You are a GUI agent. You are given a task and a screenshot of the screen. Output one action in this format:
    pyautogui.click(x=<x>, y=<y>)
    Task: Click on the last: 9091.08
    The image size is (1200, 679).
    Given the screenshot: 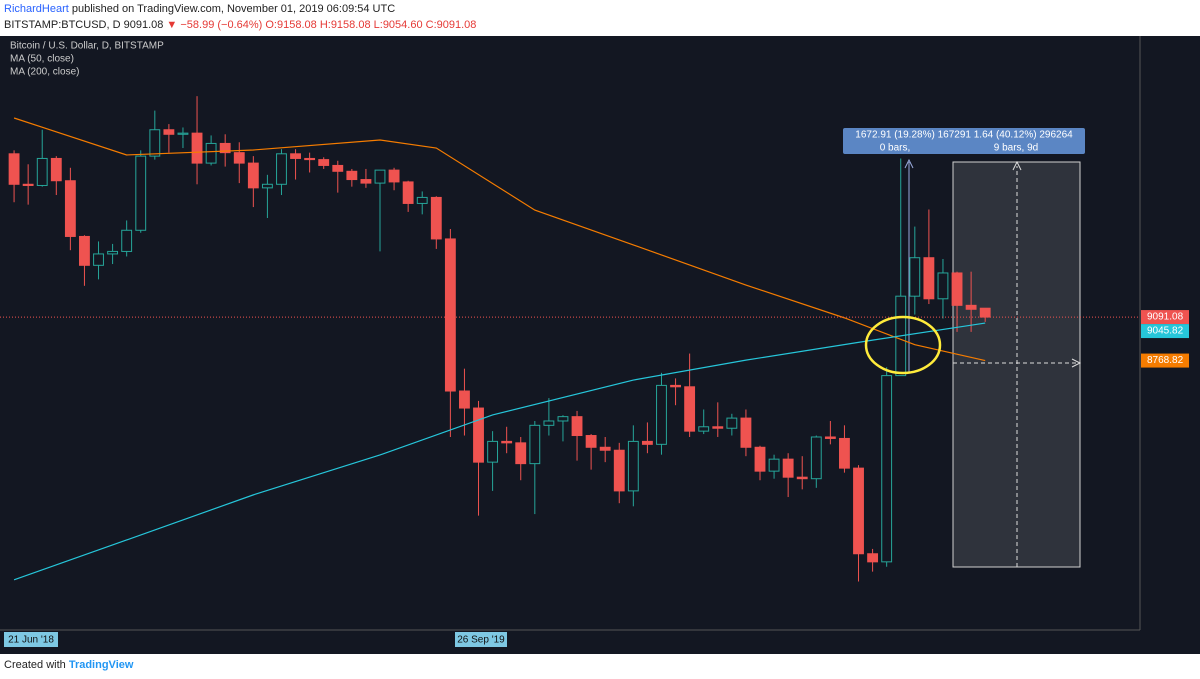 What is the action you would take?
    pyautogui.click(x=143, y=25)
    